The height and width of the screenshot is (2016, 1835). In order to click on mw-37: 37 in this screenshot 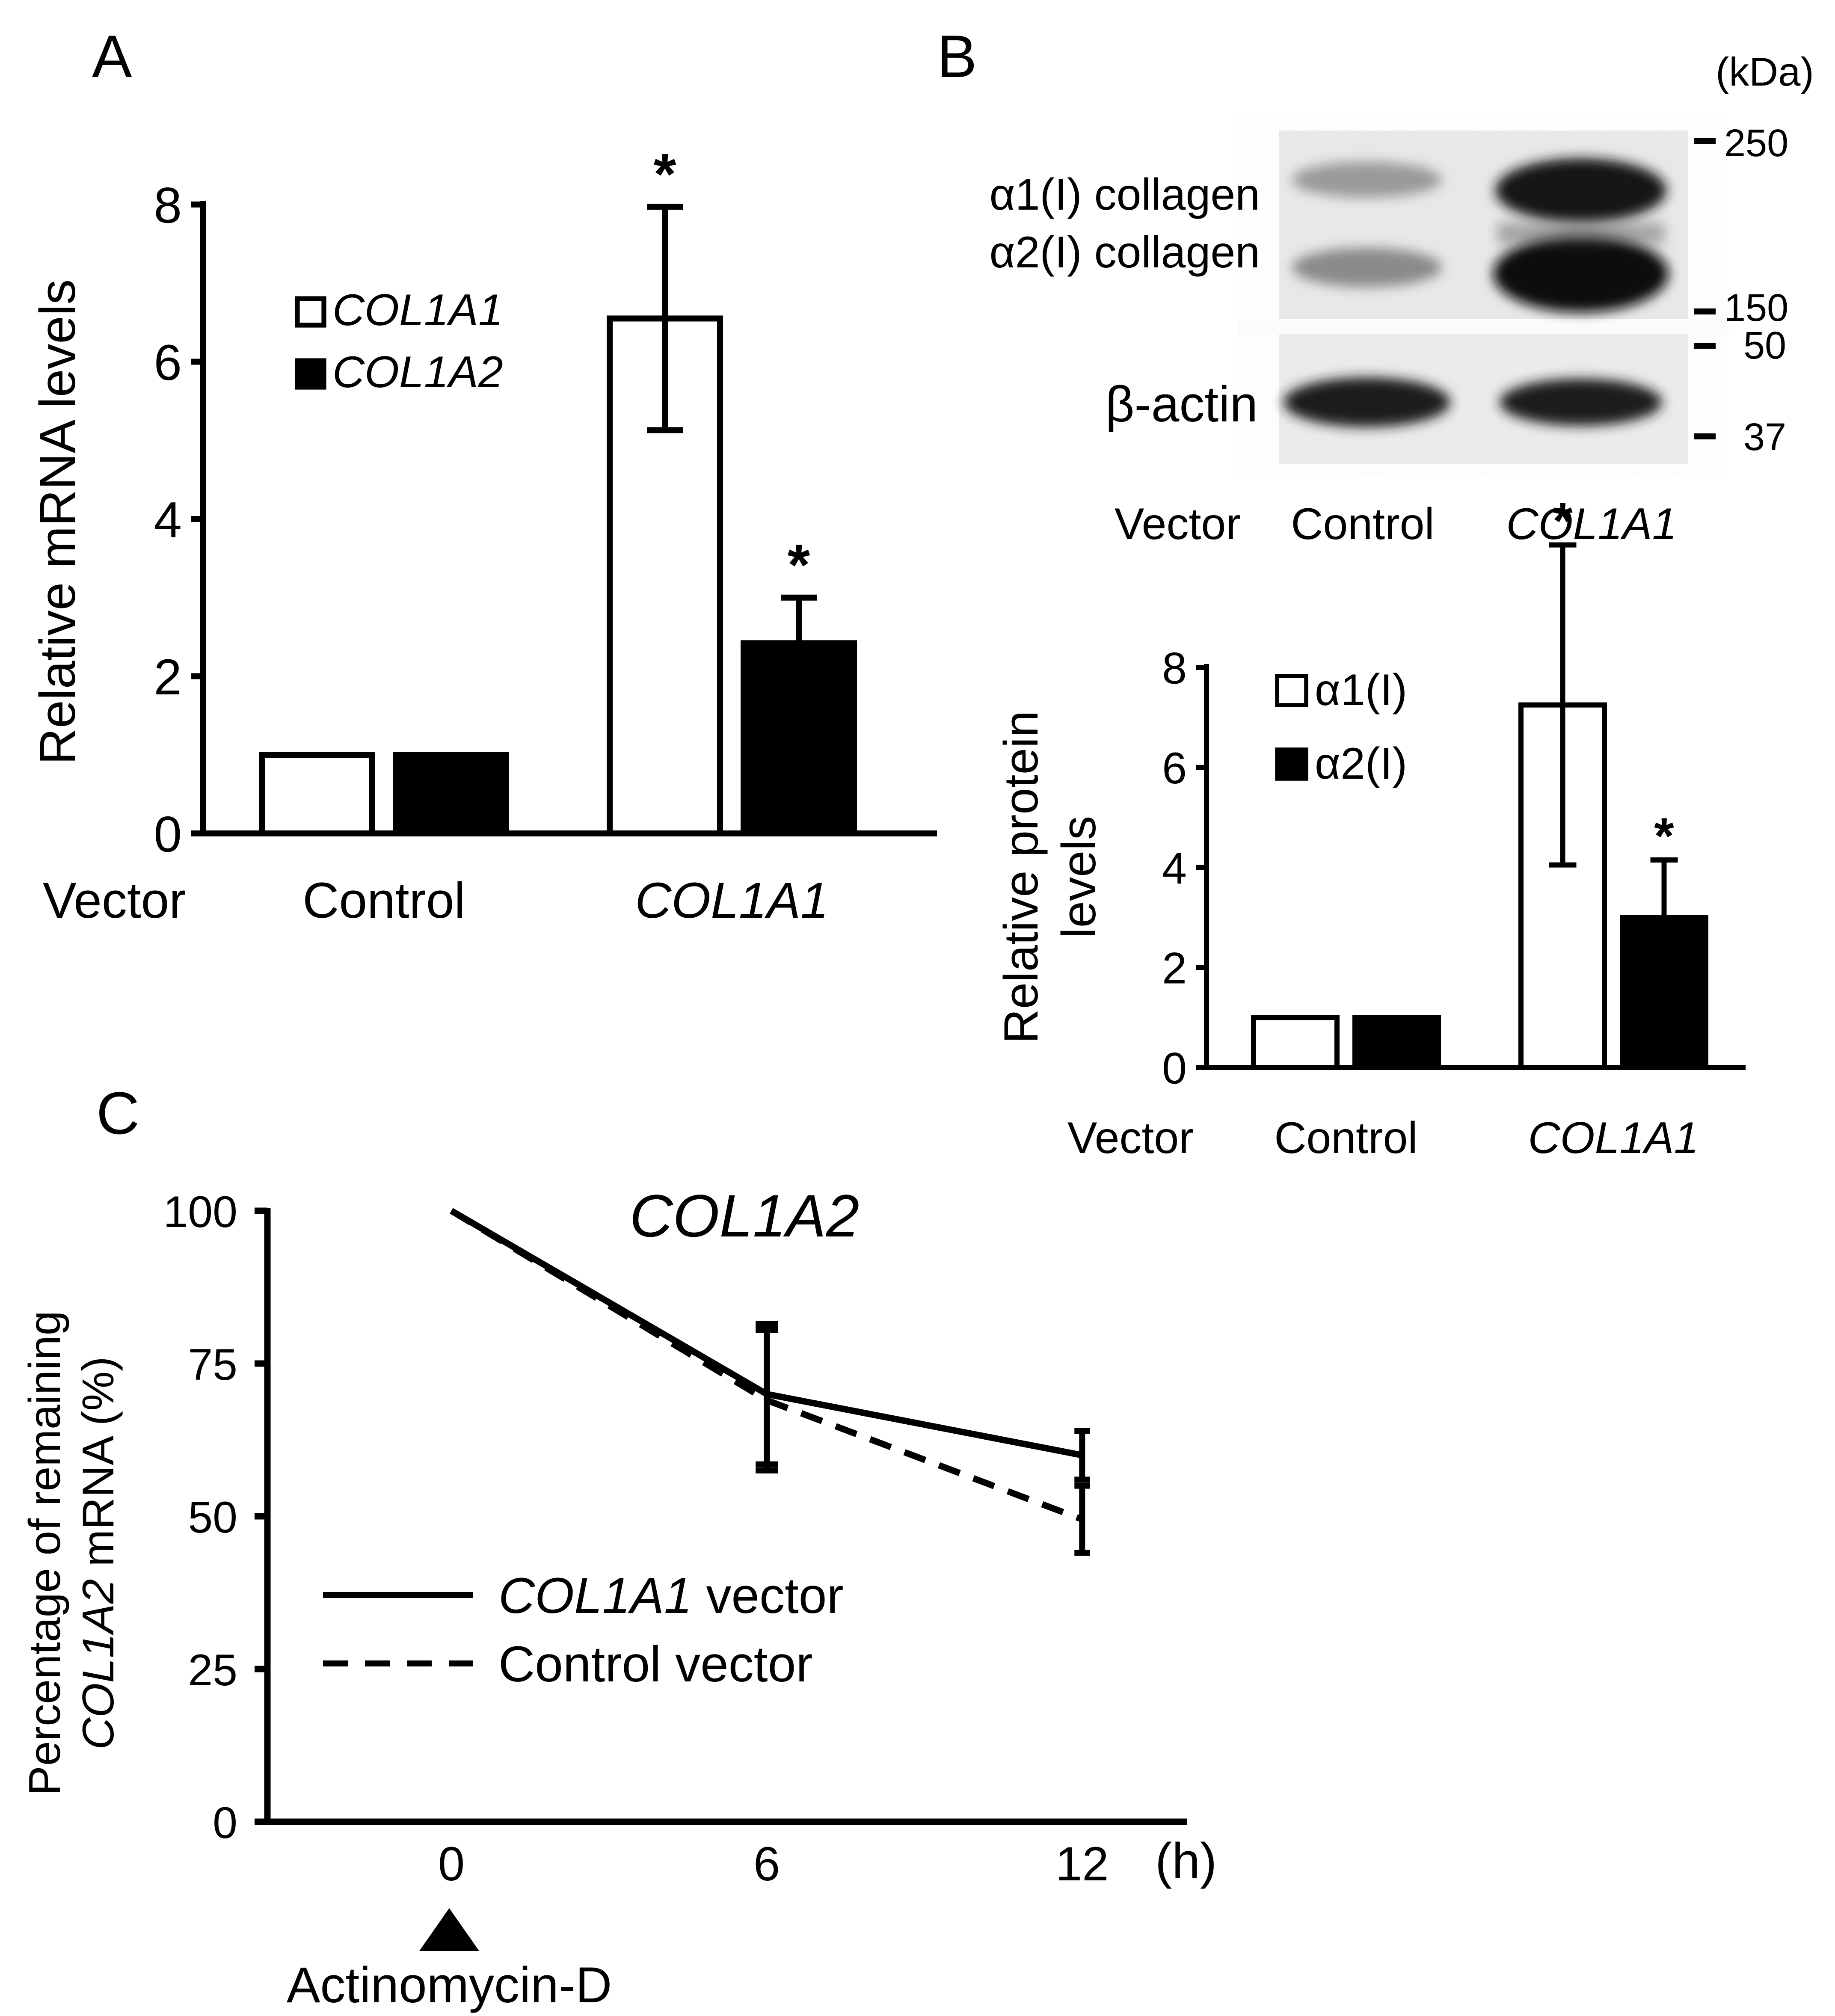, I will do `click(1764, 437)`.